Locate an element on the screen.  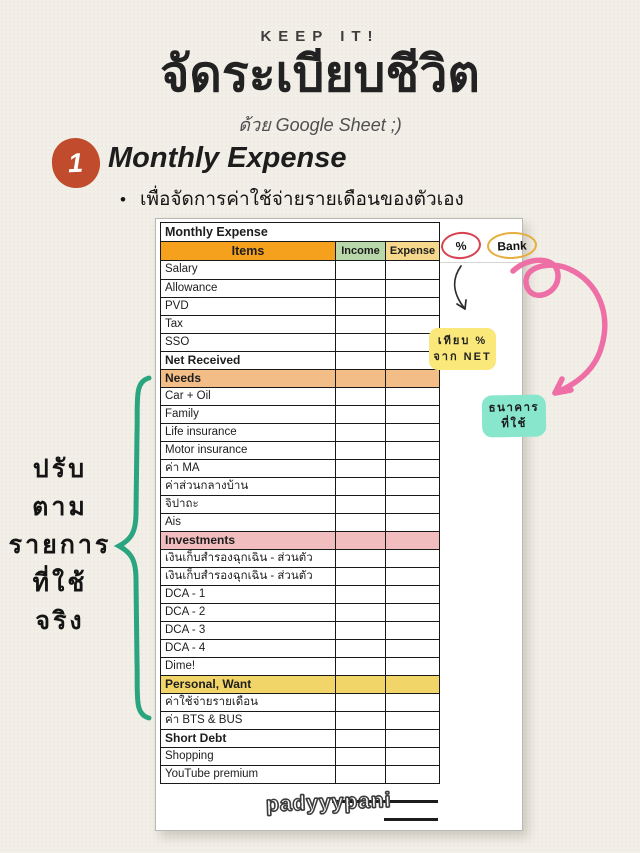
table-row: Short Debt is located at coordinates (300, 738).